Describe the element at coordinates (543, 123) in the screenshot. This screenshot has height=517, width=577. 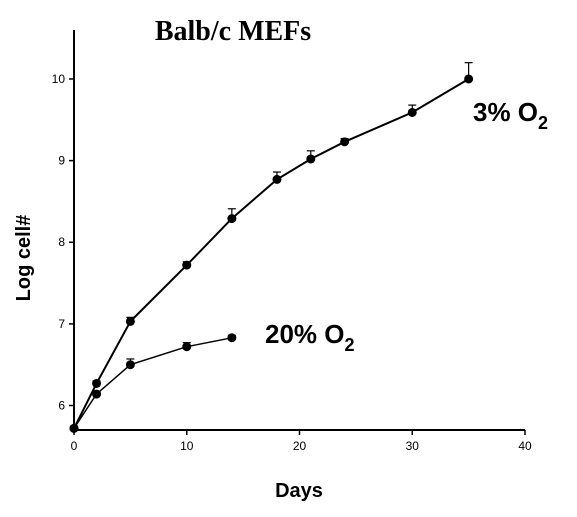
I see `series-label-3pct-o2-sub: 2` at that location.